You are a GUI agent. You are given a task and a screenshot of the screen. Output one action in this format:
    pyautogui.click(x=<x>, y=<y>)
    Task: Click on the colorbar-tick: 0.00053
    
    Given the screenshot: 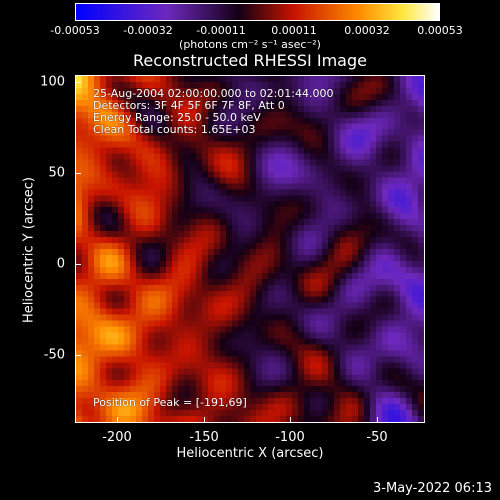 What is the action you would take?
    pyautogui.click(x=440, y=30)
    